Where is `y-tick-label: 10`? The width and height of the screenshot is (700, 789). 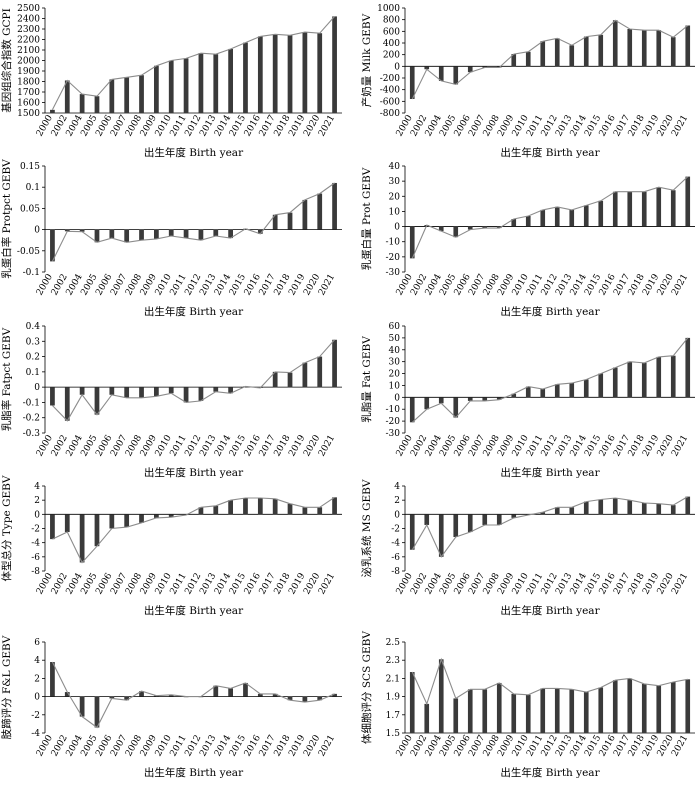 y-tick-label: 10 is located at coordinates (395, 386).